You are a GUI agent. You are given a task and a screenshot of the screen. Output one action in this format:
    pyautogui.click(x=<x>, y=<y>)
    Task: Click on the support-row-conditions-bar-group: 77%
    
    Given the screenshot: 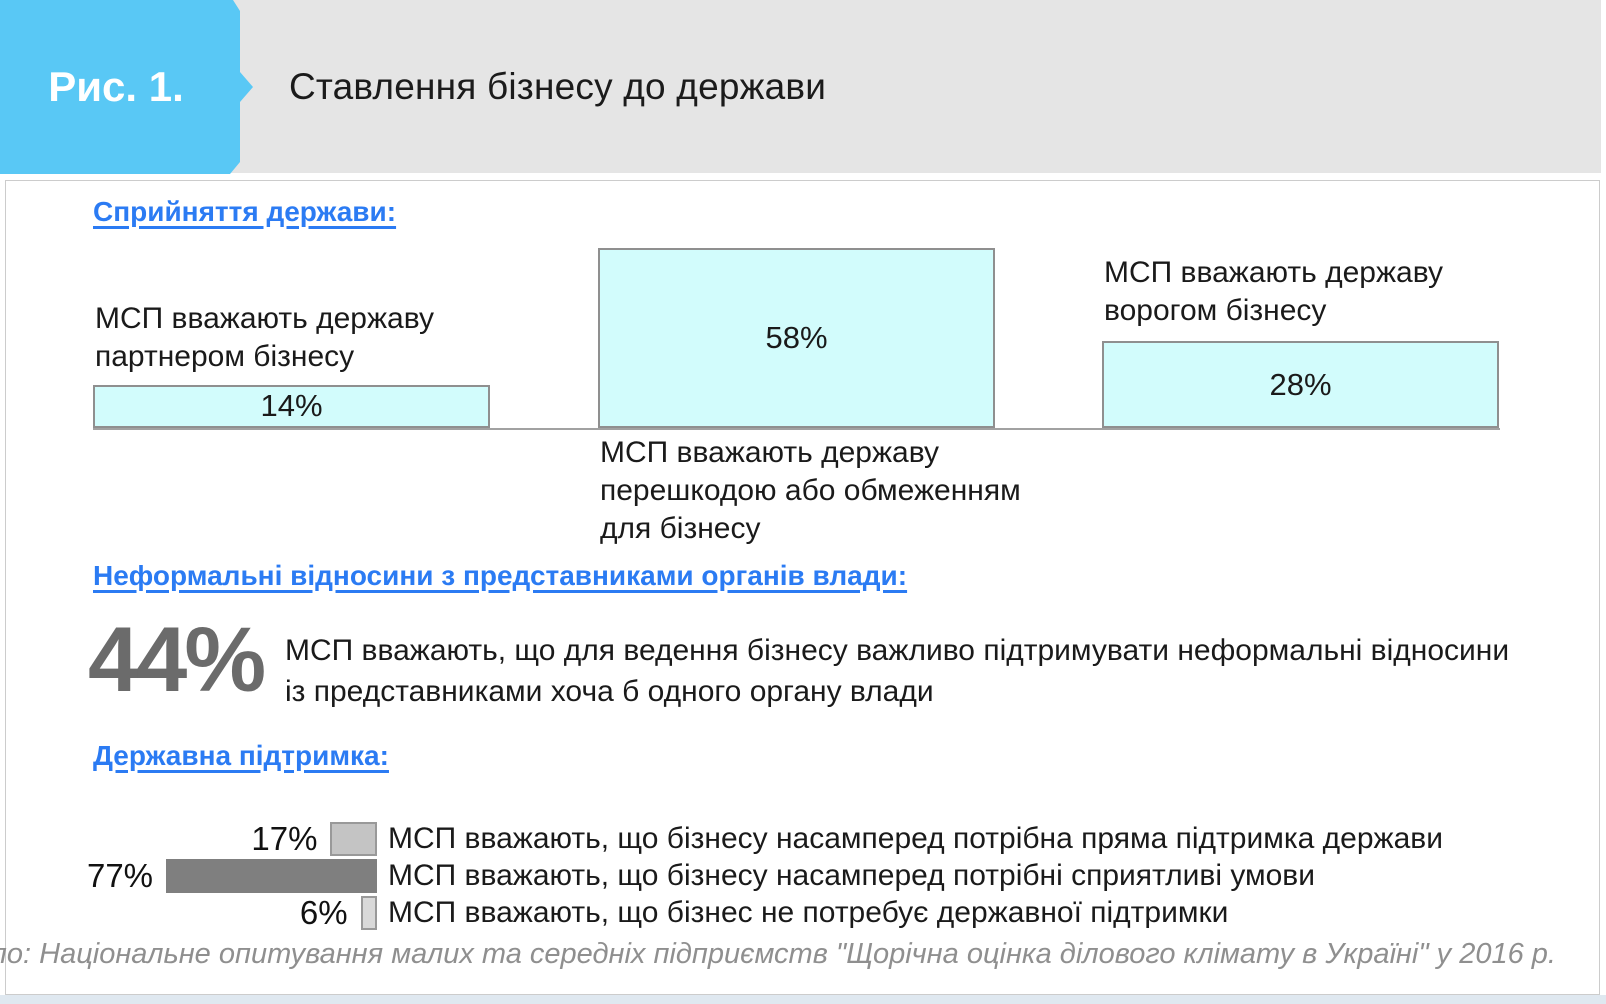 What is the action you would take?
    pyautogui.click(x=188, y=875)
    